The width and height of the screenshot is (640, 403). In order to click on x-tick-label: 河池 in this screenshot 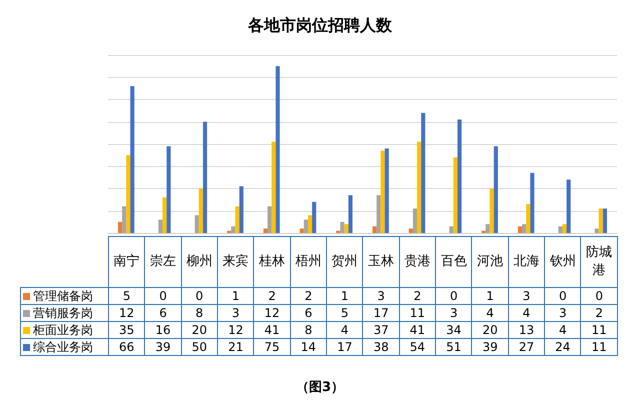, I will do `click(490, 262)`.